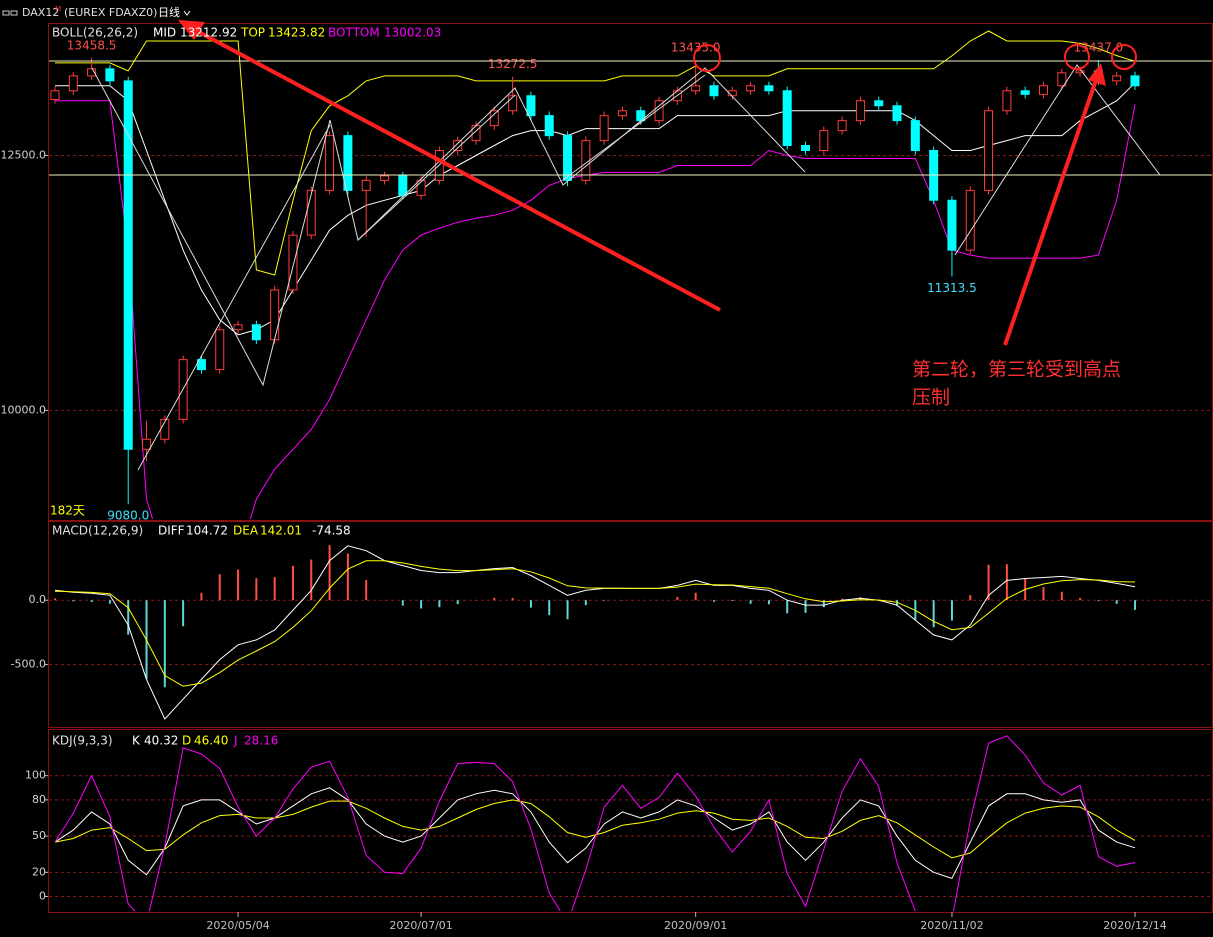  What do you see at coordinates (187, 13) in the screenshot?
I see `dropdown-chevron` at bounding box center [187, 13].